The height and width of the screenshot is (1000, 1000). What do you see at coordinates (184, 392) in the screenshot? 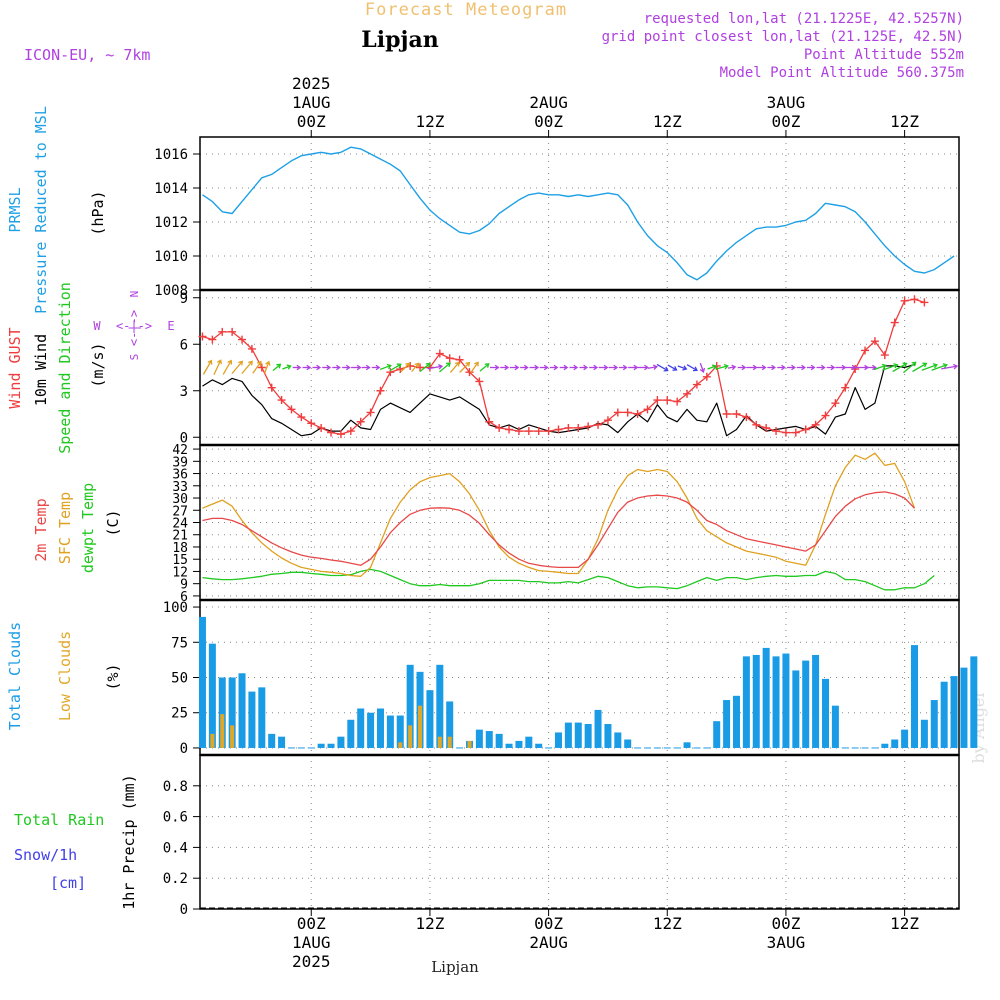
I see `wind-ytick-label: 3` at bounding box center [184, 392].